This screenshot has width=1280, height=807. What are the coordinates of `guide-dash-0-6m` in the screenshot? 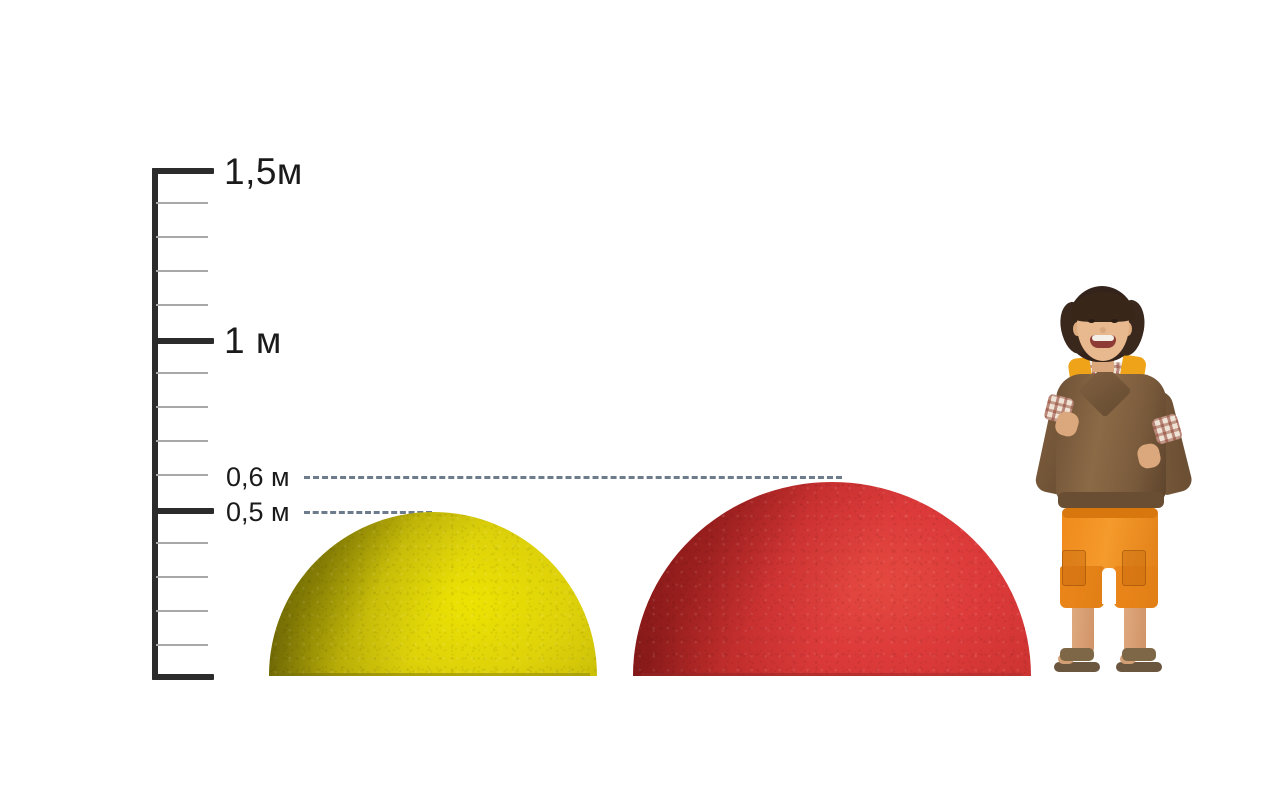 It's located at (572, 477).